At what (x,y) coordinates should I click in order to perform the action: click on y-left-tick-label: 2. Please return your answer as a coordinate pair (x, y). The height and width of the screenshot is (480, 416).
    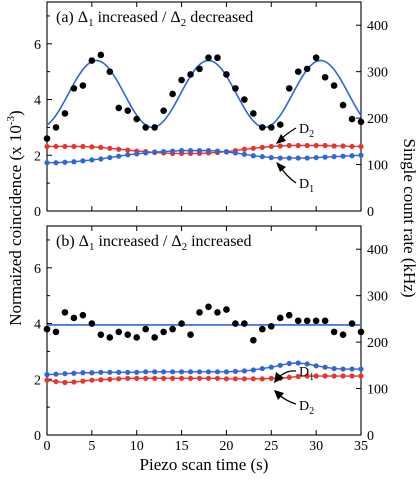
    Looking at the image, I should click on (37, 156).